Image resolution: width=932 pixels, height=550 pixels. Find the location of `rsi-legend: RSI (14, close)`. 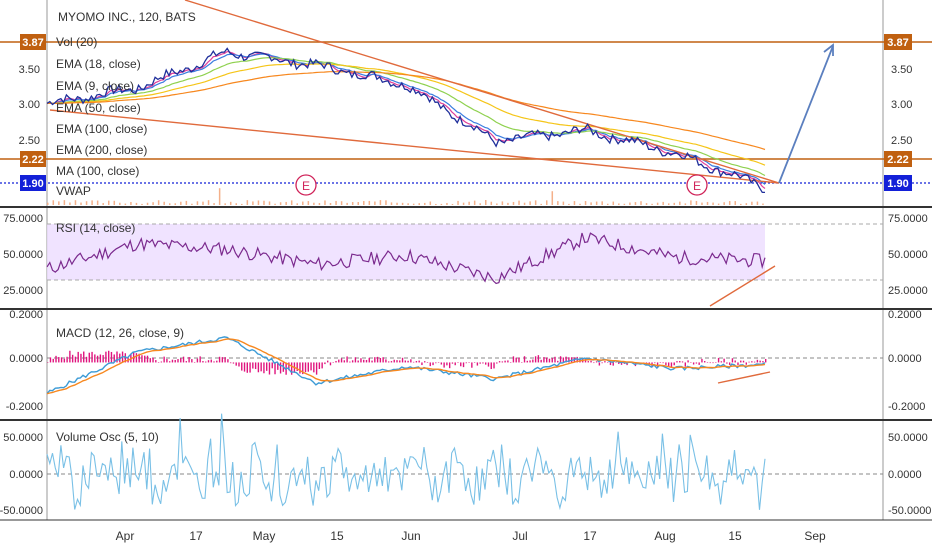

rsi-legend: RSI (14, close) is located at coordinates (95, 228).